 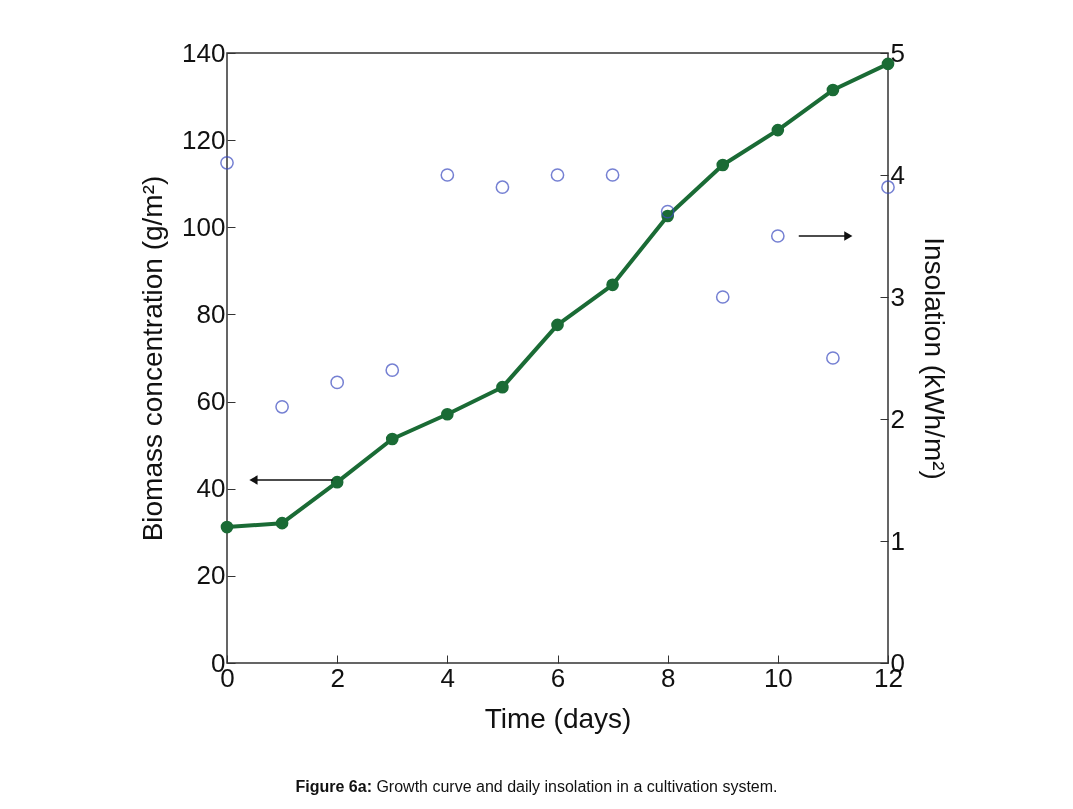 What do you see at coordinates (536, 787) in the screenshot?
I see `caption: Figure 6a: Growth curve and daily insolation in a cultivation system.` at bounding box center [536, 787].